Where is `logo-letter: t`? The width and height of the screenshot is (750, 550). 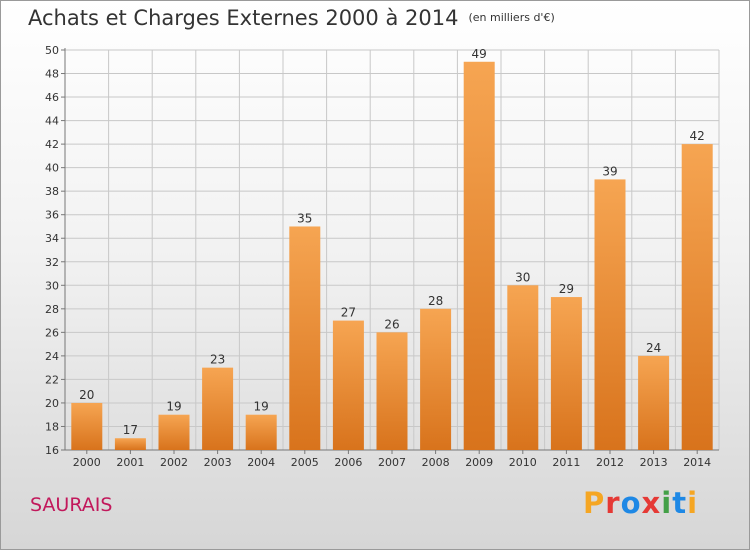 logo-letter: t is located at coordinates (680, 503).